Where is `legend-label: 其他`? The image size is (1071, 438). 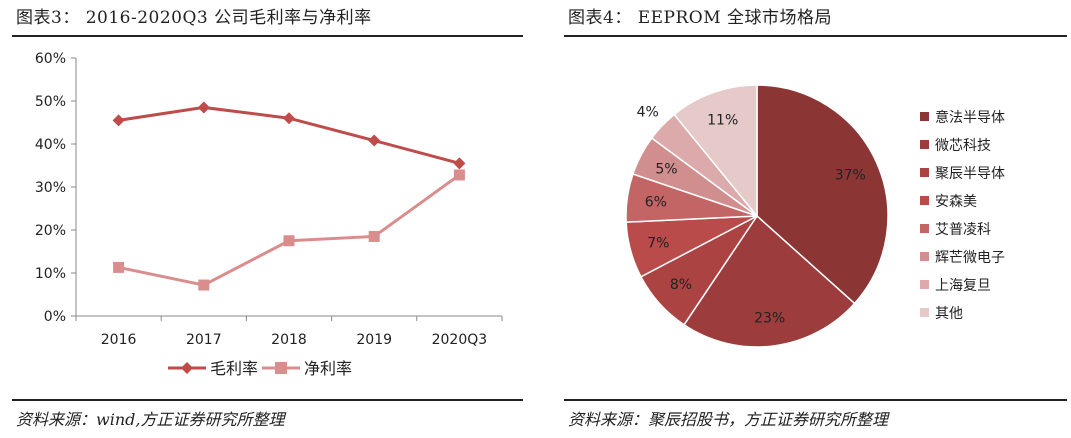 legend-label: 其他 is located at coordinates (949, 314).